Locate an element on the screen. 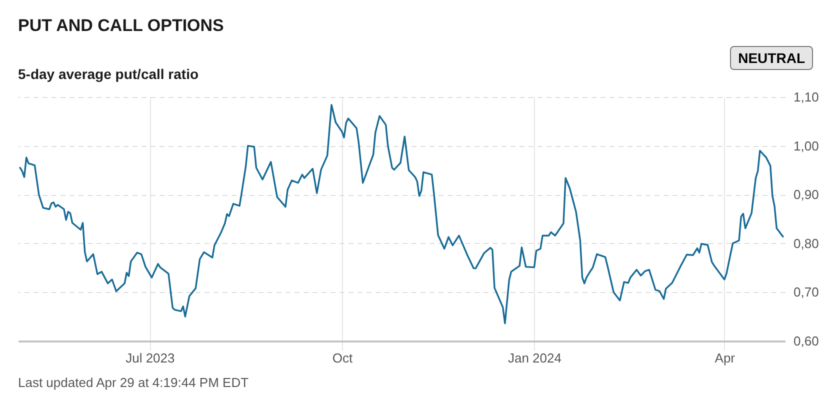 The height and width of the screenshot is (417, 839). x-tick-label: Jan 2024 is located at coordinates (535, 358).